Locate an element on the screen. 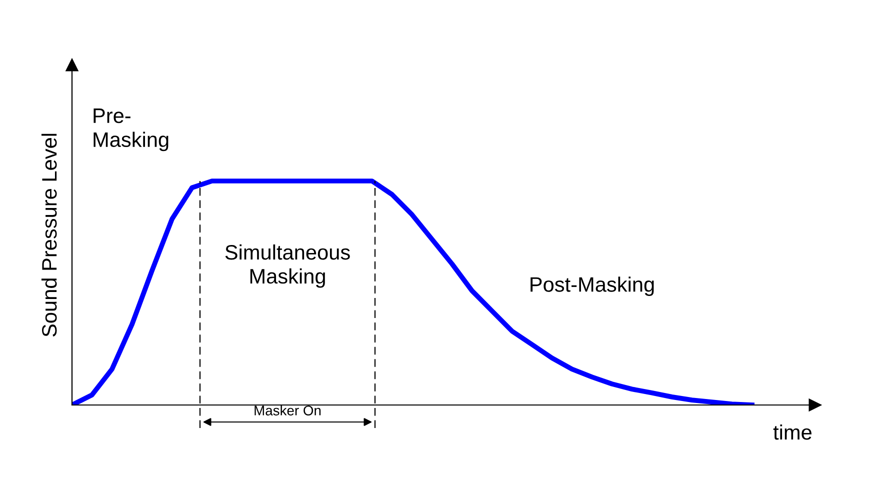  text: Pre- Masking is located at coordinates (131, 130).